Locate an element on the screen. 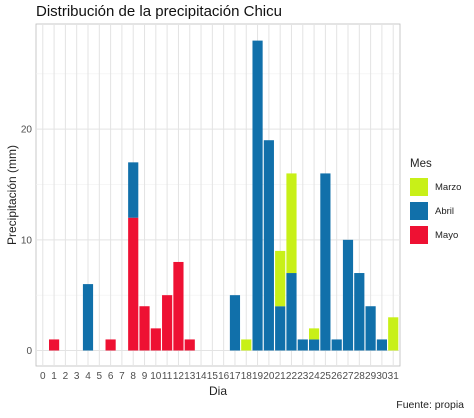 This screenshot has height=418, width=474. legend-item-mayo: Mayo is located at coordinates (435, 235).